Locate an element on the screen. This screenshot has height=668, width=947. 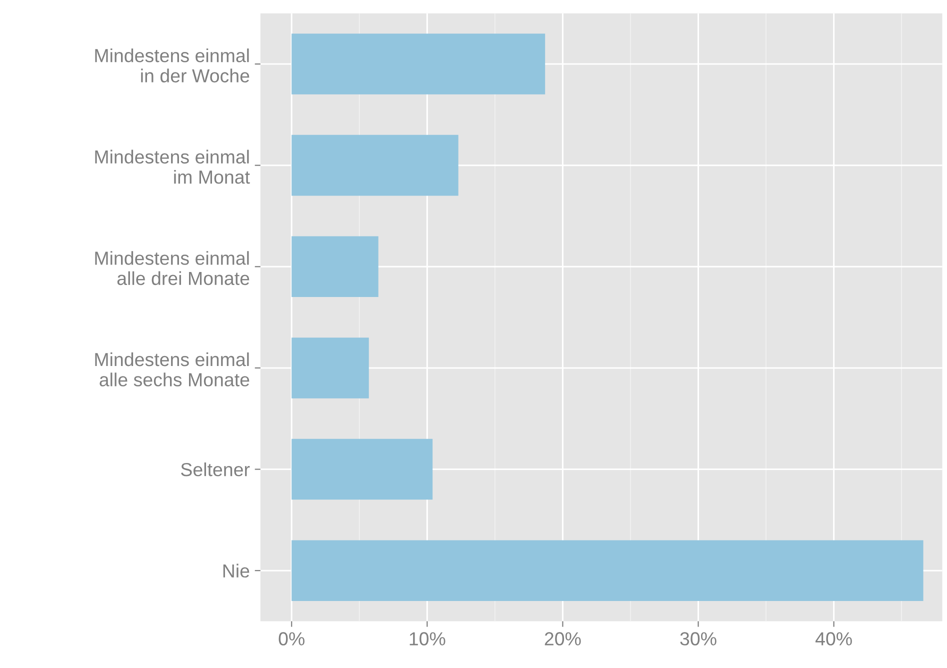
y-tick-label: Mindestens einmal in der Woche is located at coordinates (172, 65).